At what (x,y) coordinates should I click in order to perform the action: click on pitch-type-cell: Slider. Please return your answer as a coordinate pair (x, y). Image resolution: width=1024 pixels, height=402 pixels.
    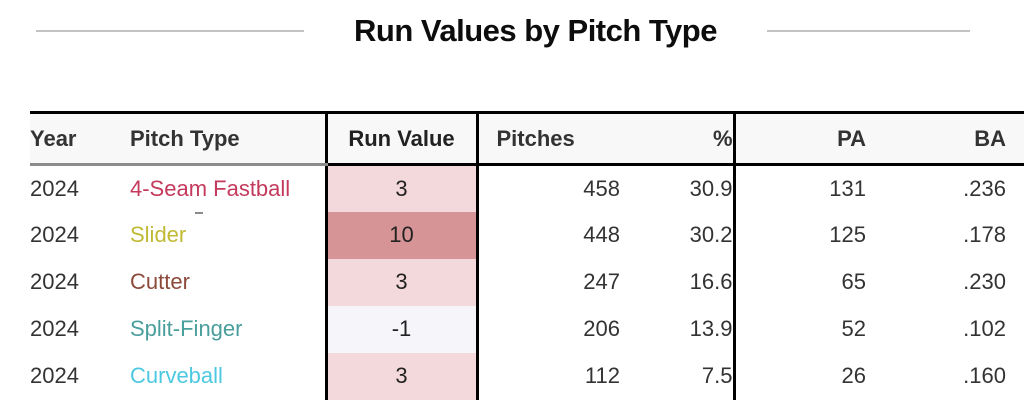
    Looking at the image, I should click on (158, 234).